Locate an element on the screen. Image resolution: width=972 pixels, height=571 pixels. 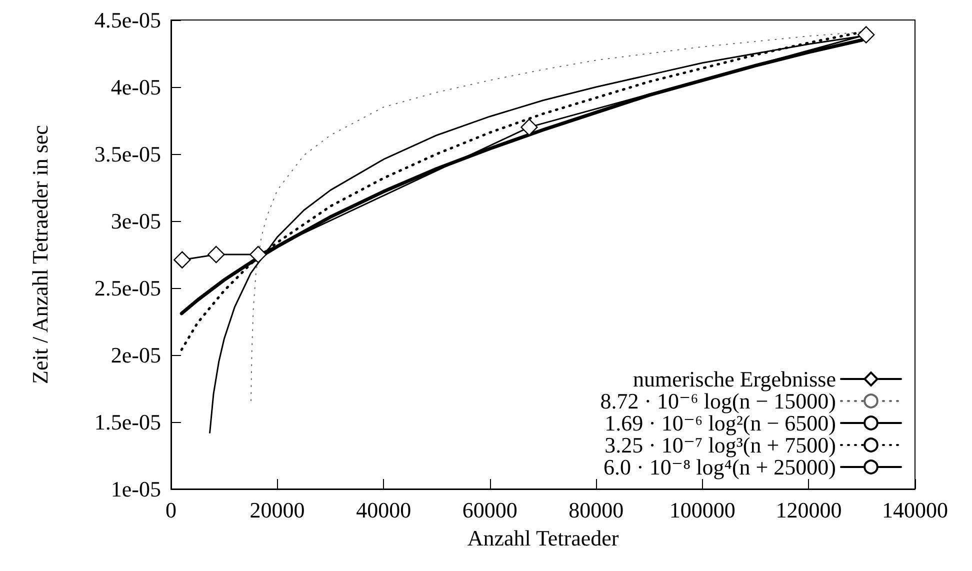
y-tick-label: 3e-05 is located at coordinates (135, 221).